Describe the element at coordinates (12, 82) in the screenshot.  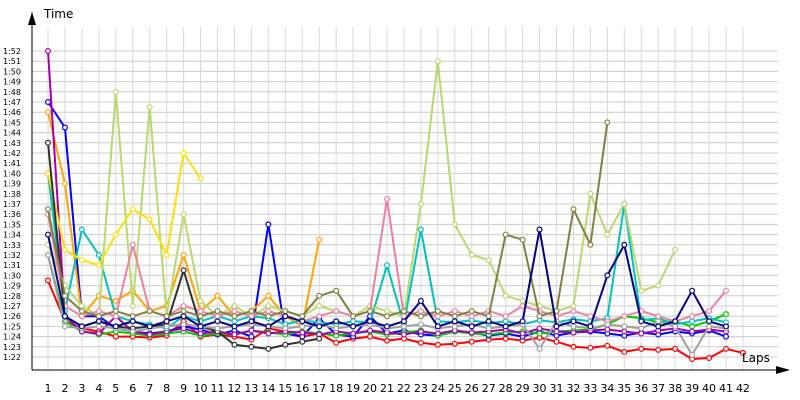
I see `y-tick-label: 1:49` at that location.